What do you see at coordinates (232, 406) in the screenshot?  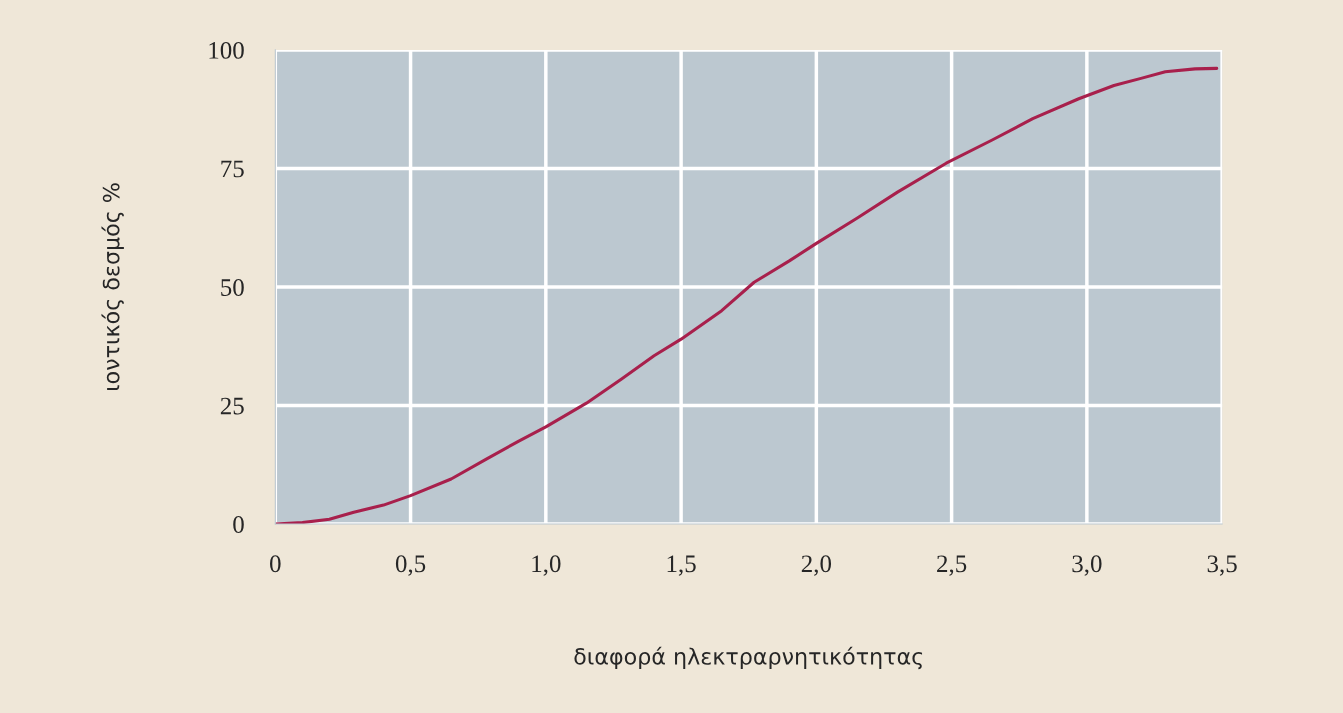 I see `y-tick-label: 25` at bounding box center [232, 406].